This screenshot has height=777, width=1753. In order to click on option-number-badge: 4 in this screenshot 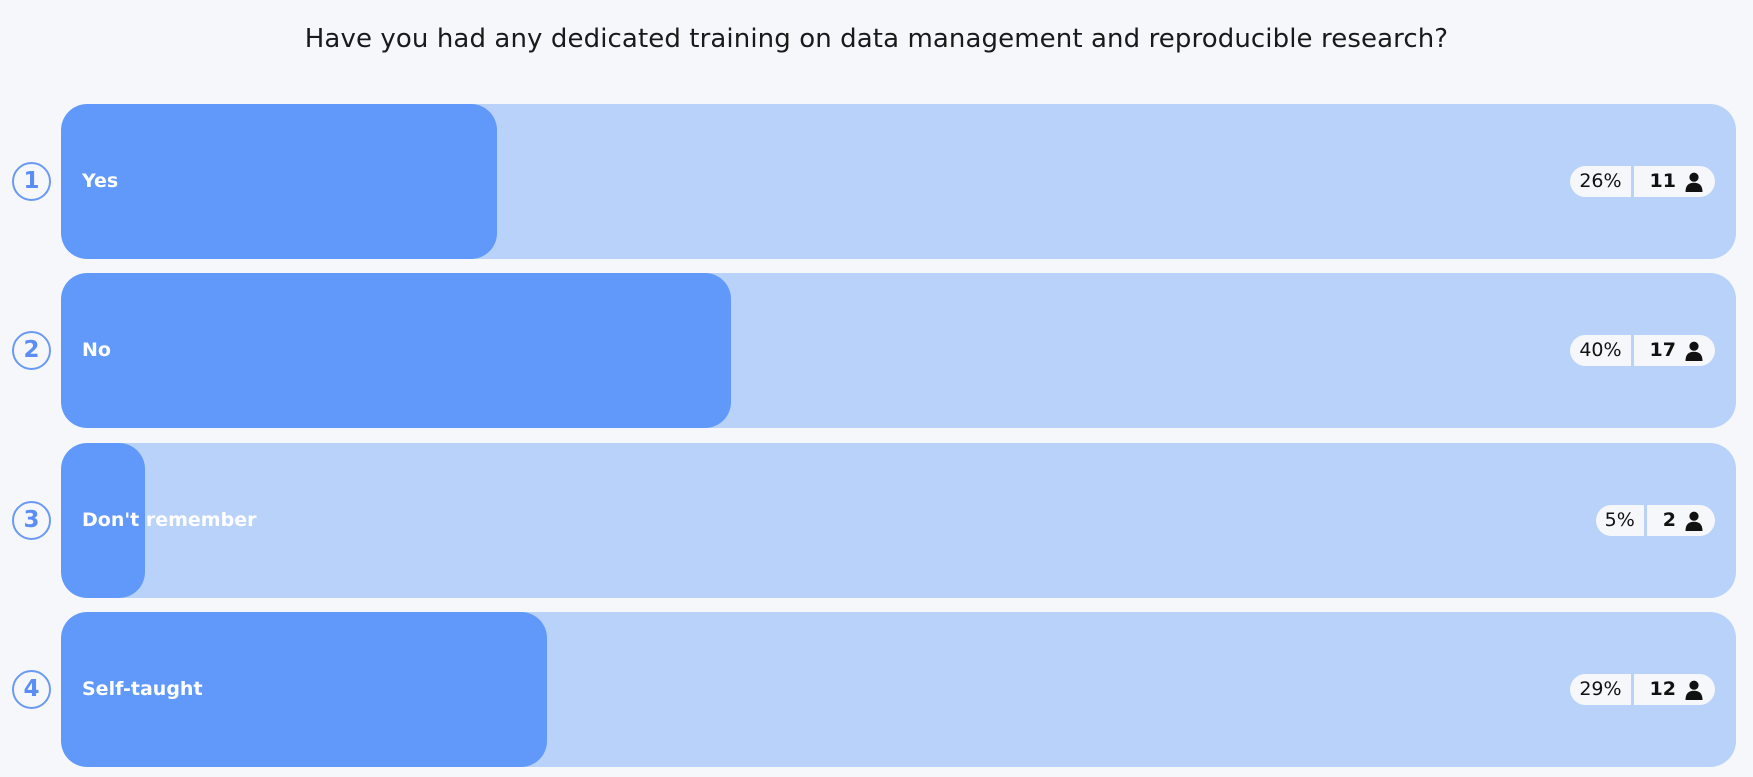, I will do `click(31, 689)`.